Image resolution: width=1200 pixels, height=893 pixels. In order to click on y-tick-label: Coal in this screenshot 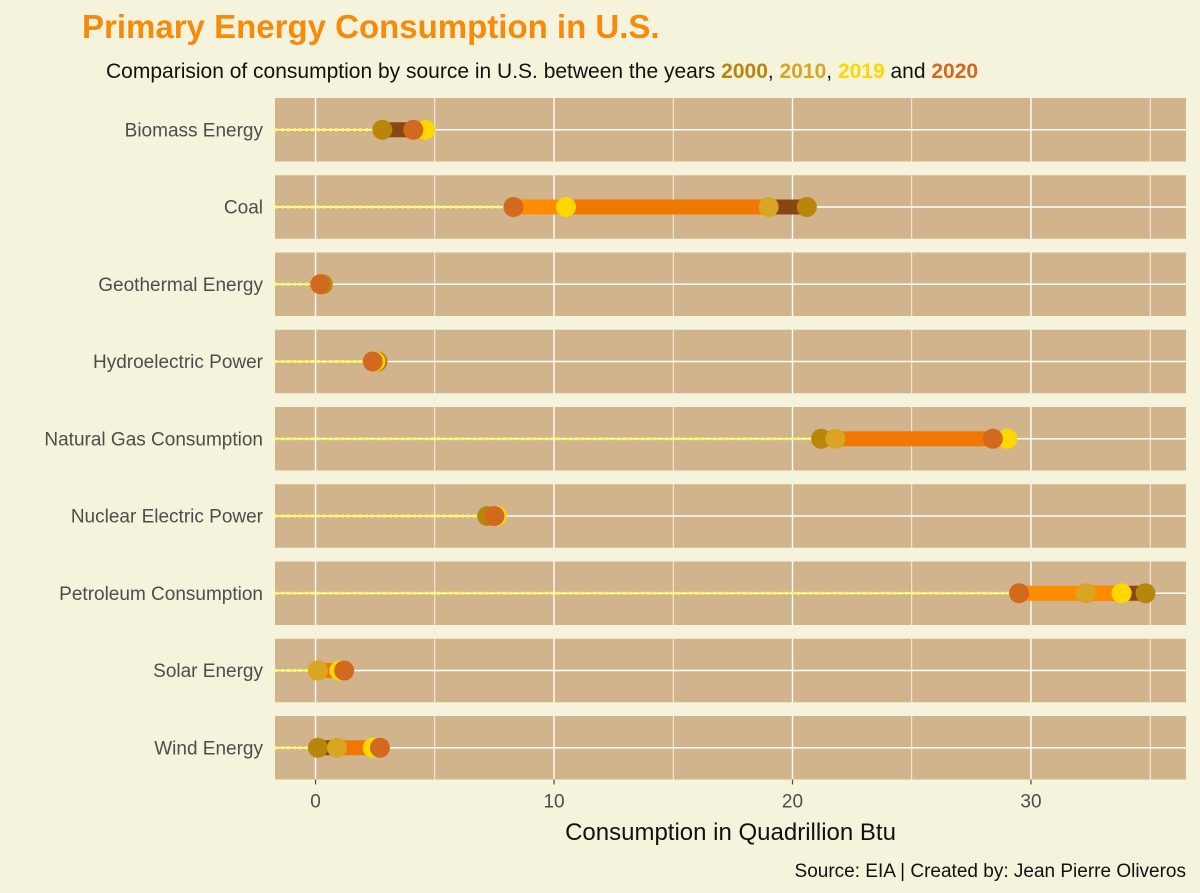, I will do `click(243, 208)`.